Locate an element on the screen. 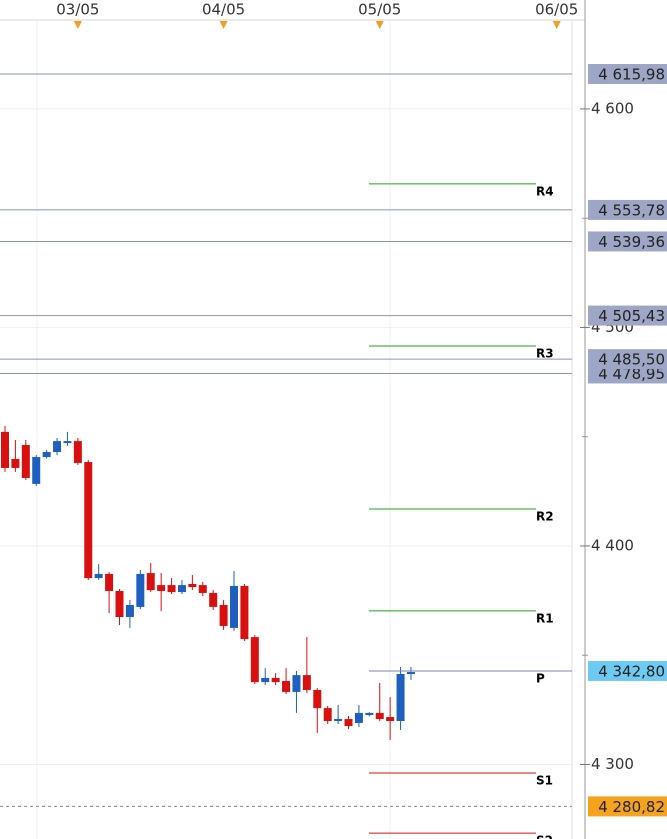 The height and width of the screenshot is (839, 667). level-tag-label: 4 478,95 is located at coordinates (631, 374).